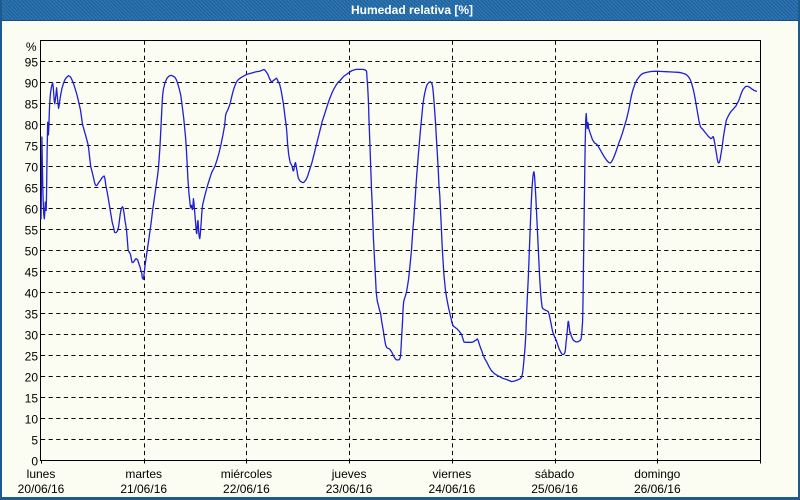 The height and width of the screenshot is (500, 800). What do you see at coordinates (32, 209) in the screenshot?
I see `svg-text: 60` at bounding box center [32, 209].